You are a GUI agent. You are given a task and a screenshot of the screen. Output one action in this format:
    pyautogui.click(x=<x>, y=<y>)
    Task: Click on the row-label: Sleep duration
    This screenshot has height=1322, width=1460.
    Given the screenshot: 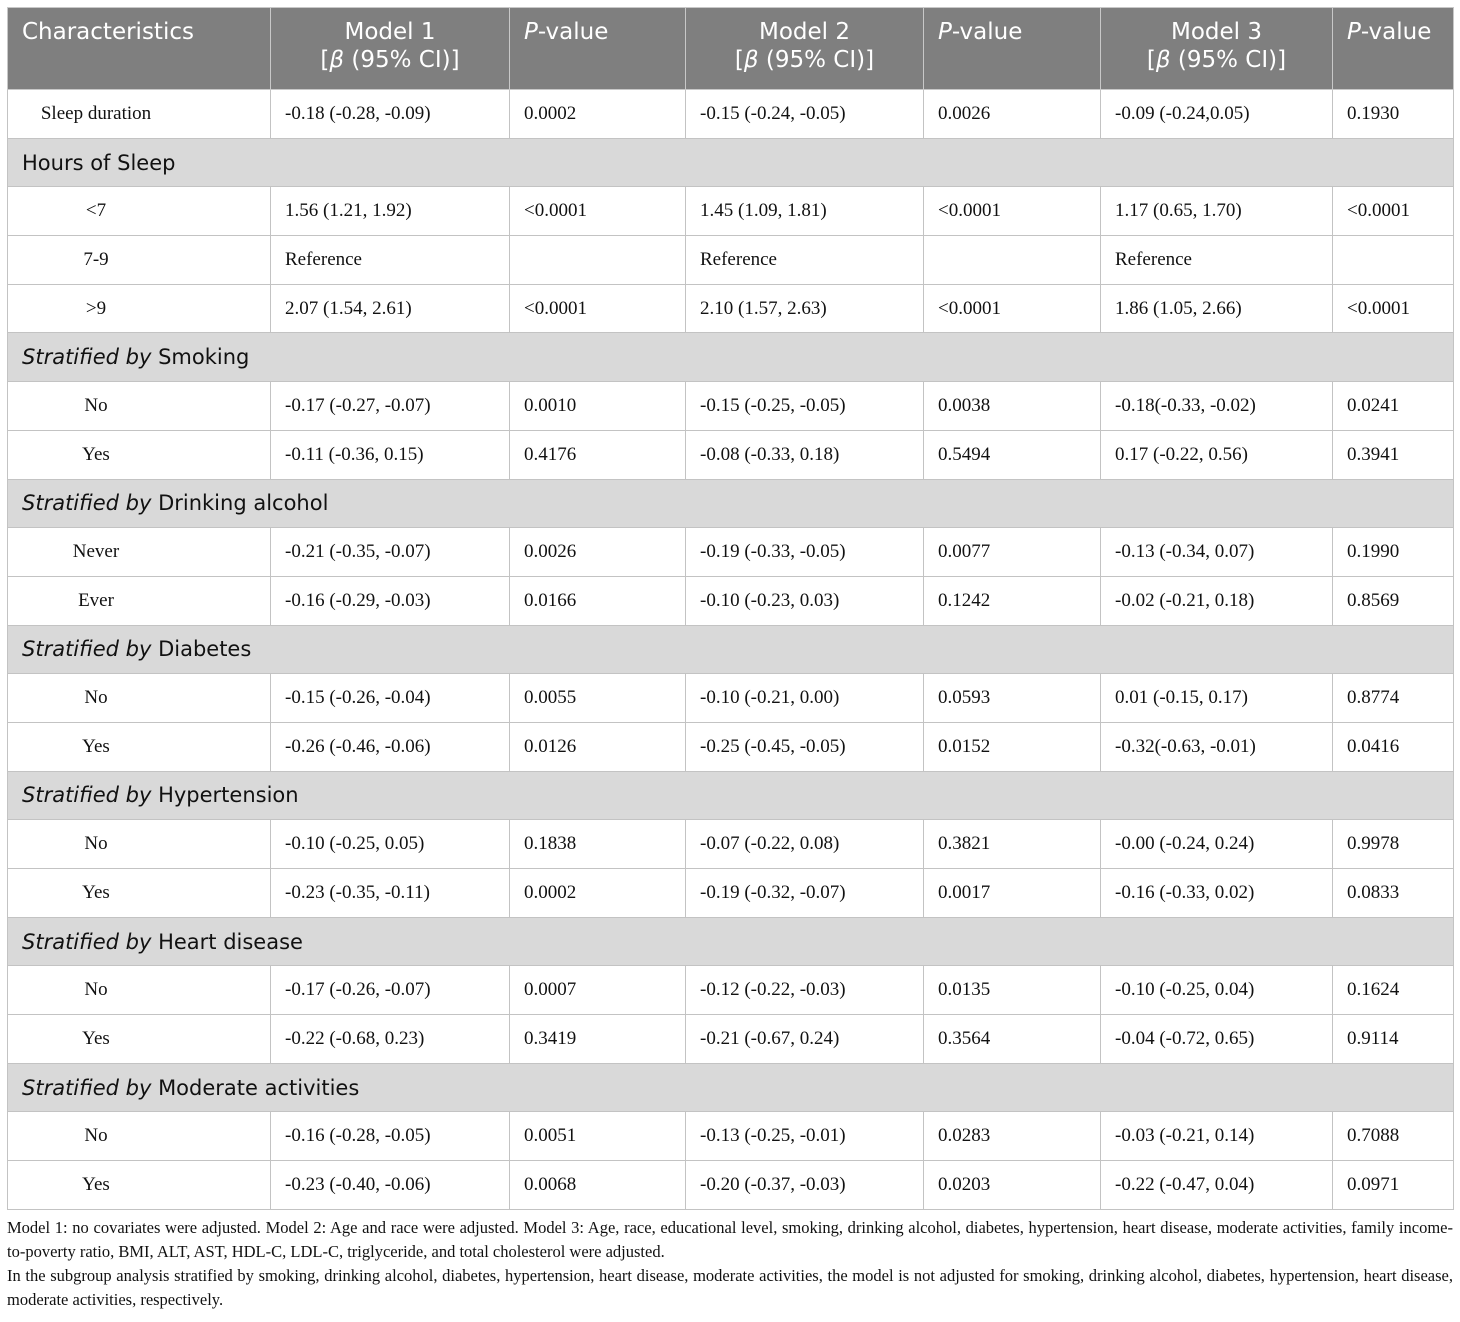 What is the action you would take?
    pyautogui.click(x=139, y=114)
    